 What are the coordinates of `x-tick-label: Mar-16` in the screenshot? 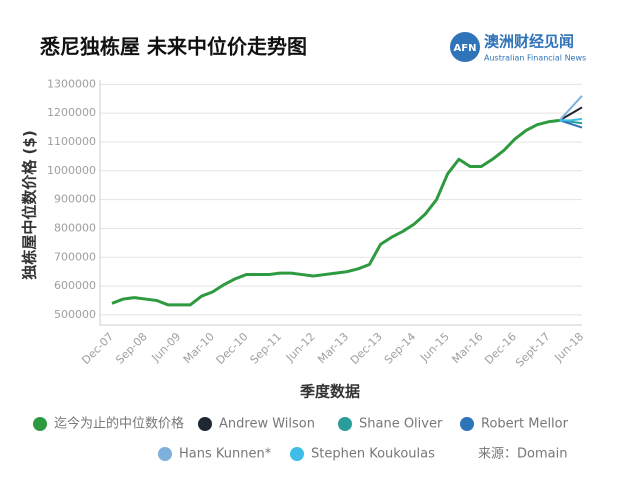 It's located at (467, 348).